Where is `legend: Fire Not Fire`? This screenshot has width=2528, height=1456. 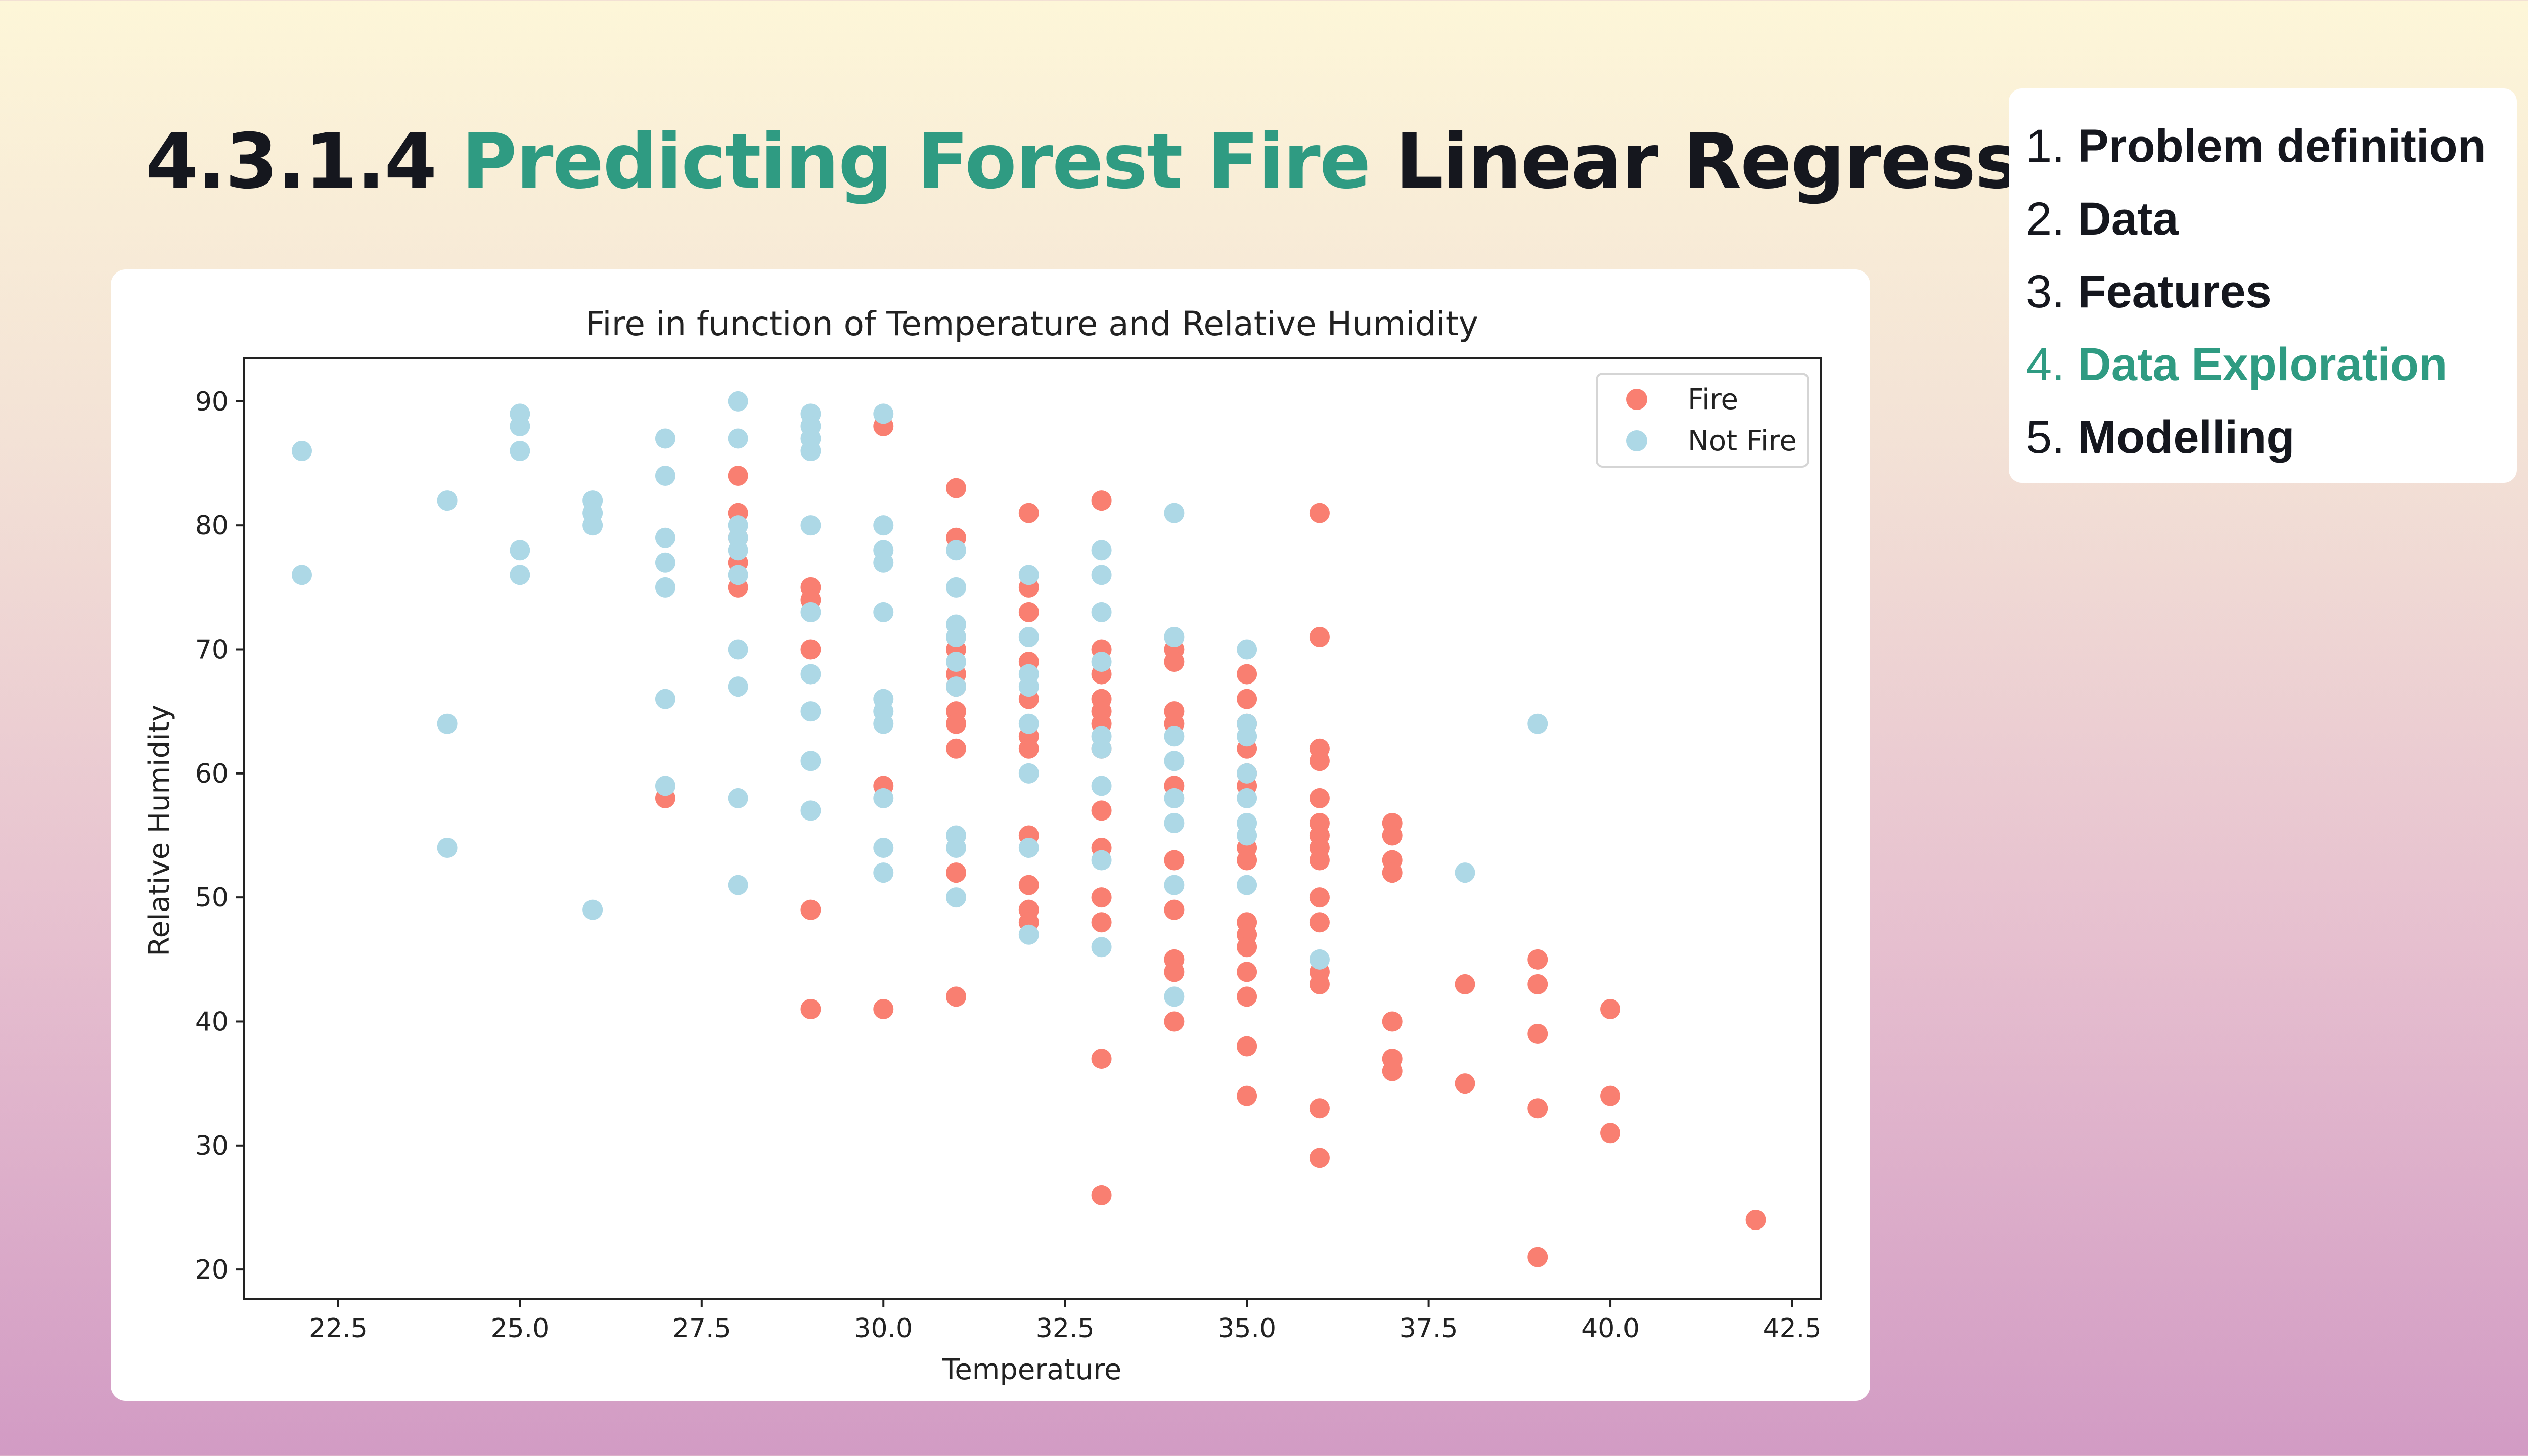 legend: Fire Not Fire is located at coordinates (1703, 420).